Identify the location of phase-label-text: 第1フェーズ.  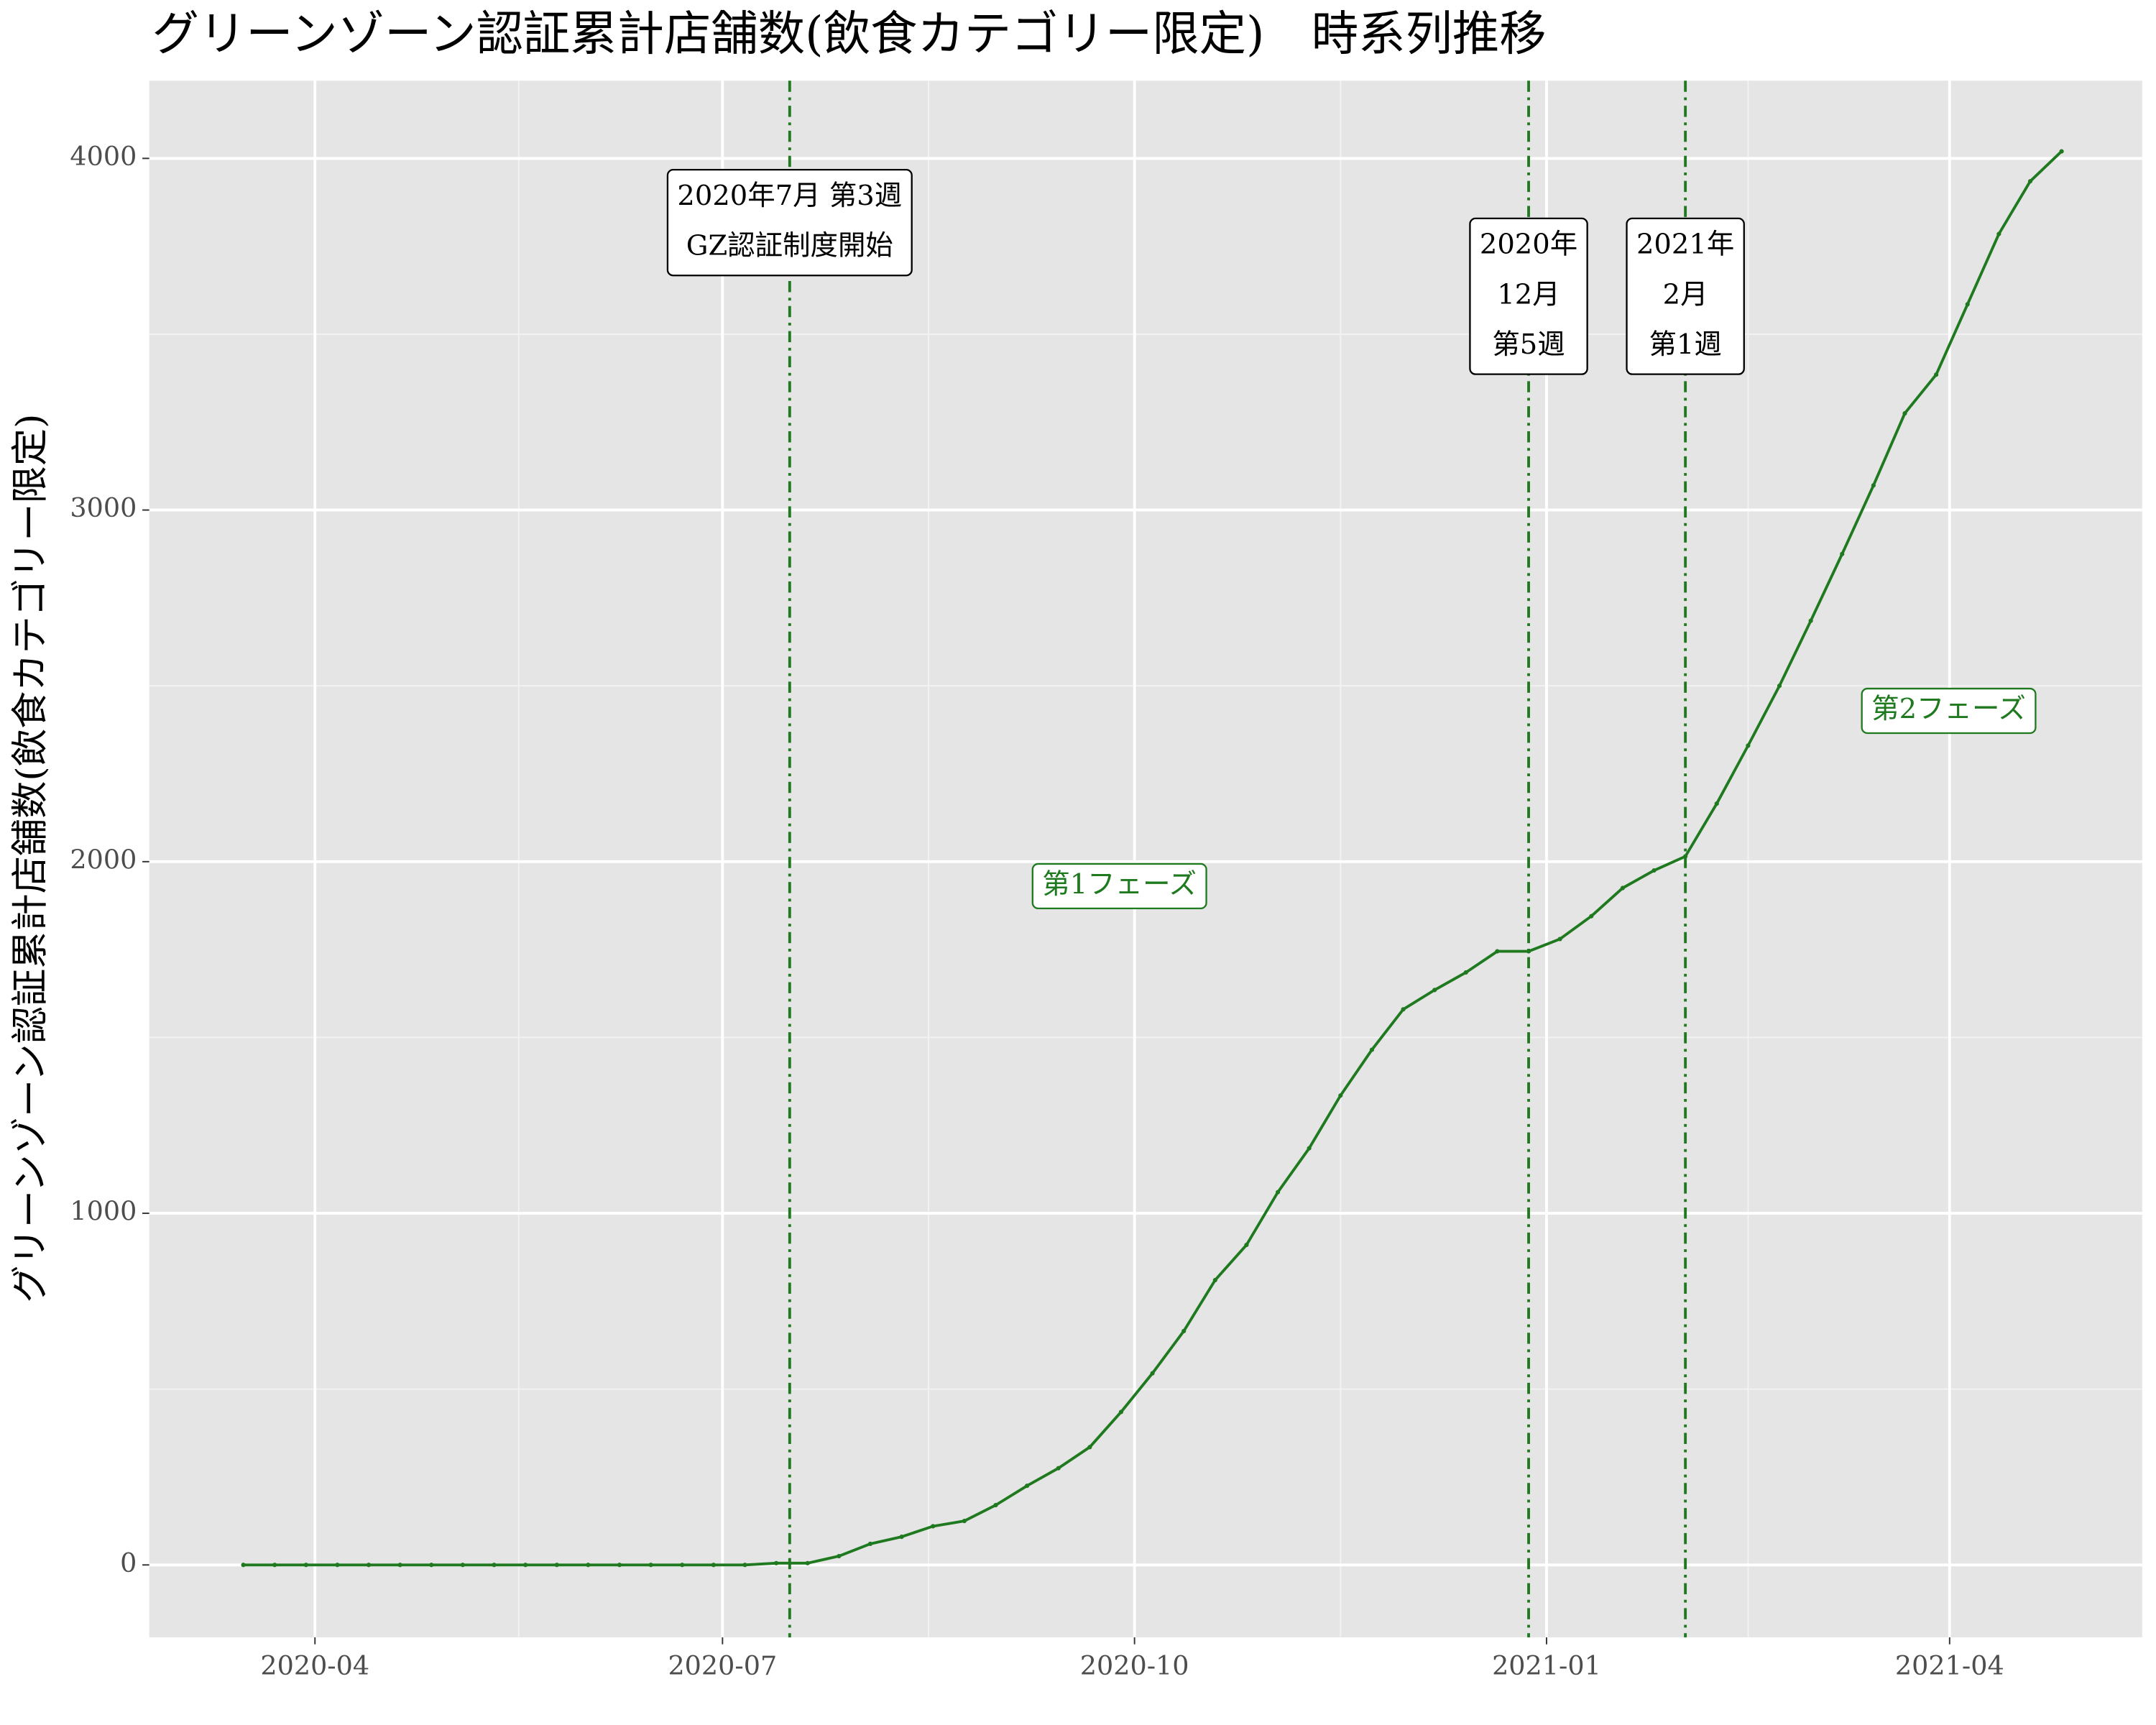
(1119, 884).